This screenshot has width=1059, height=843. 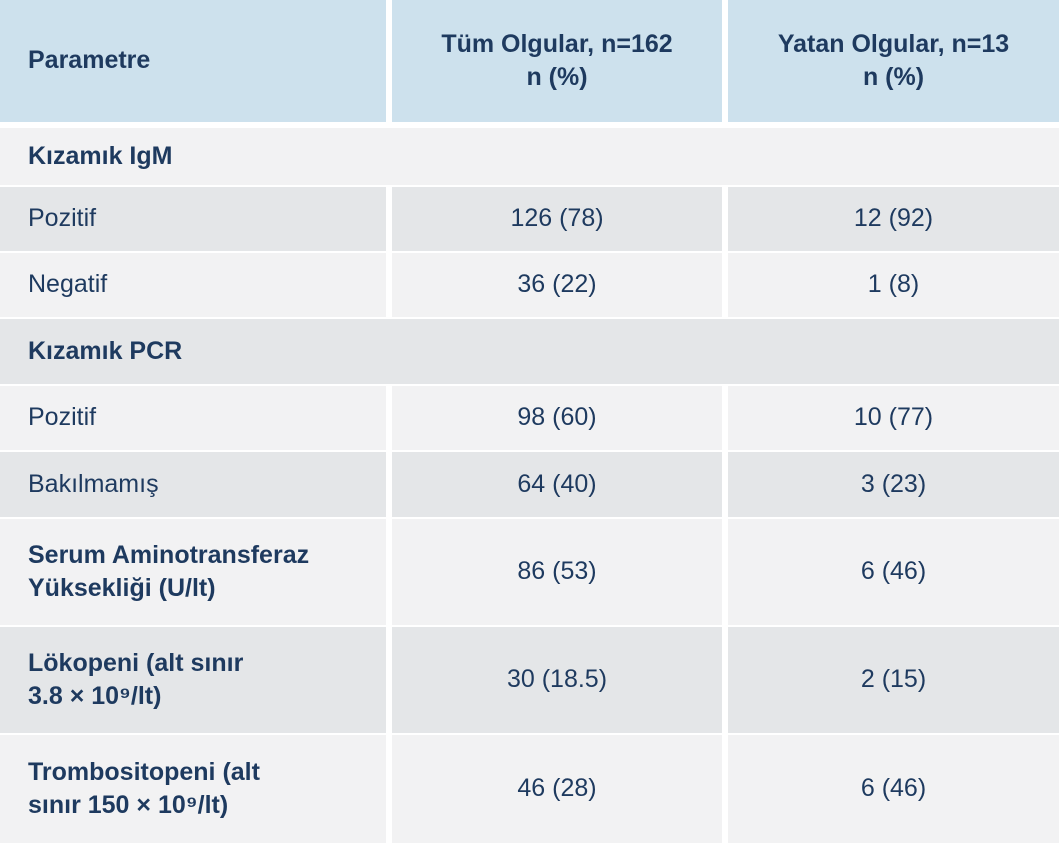 I want to click on value-cell-yatan: 2 (15), so click(x=893, y=680).